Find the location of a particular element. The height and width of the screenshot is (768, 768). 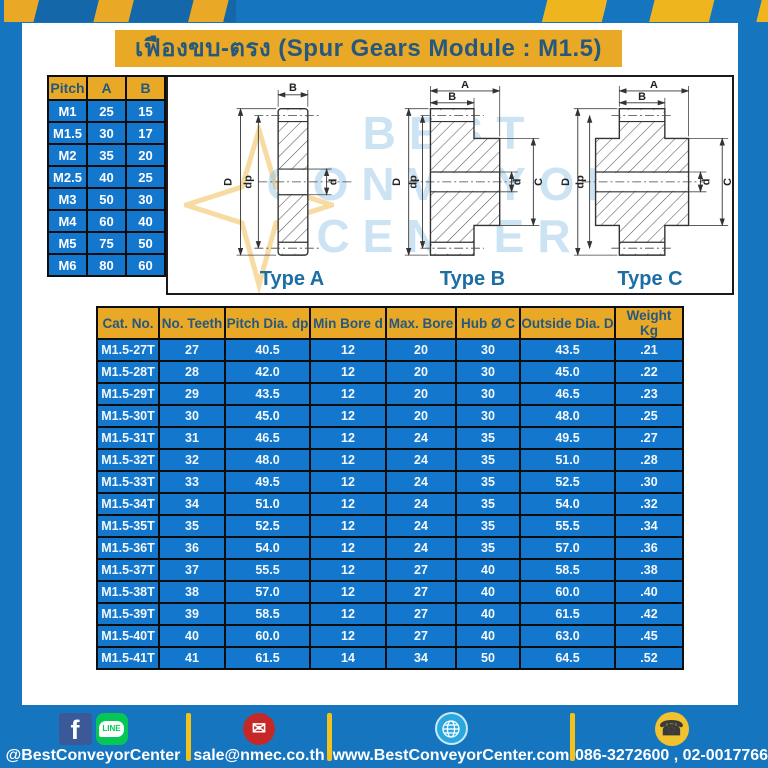

diagram-type-c: A B D dp d is located at coordinates (644, 186).